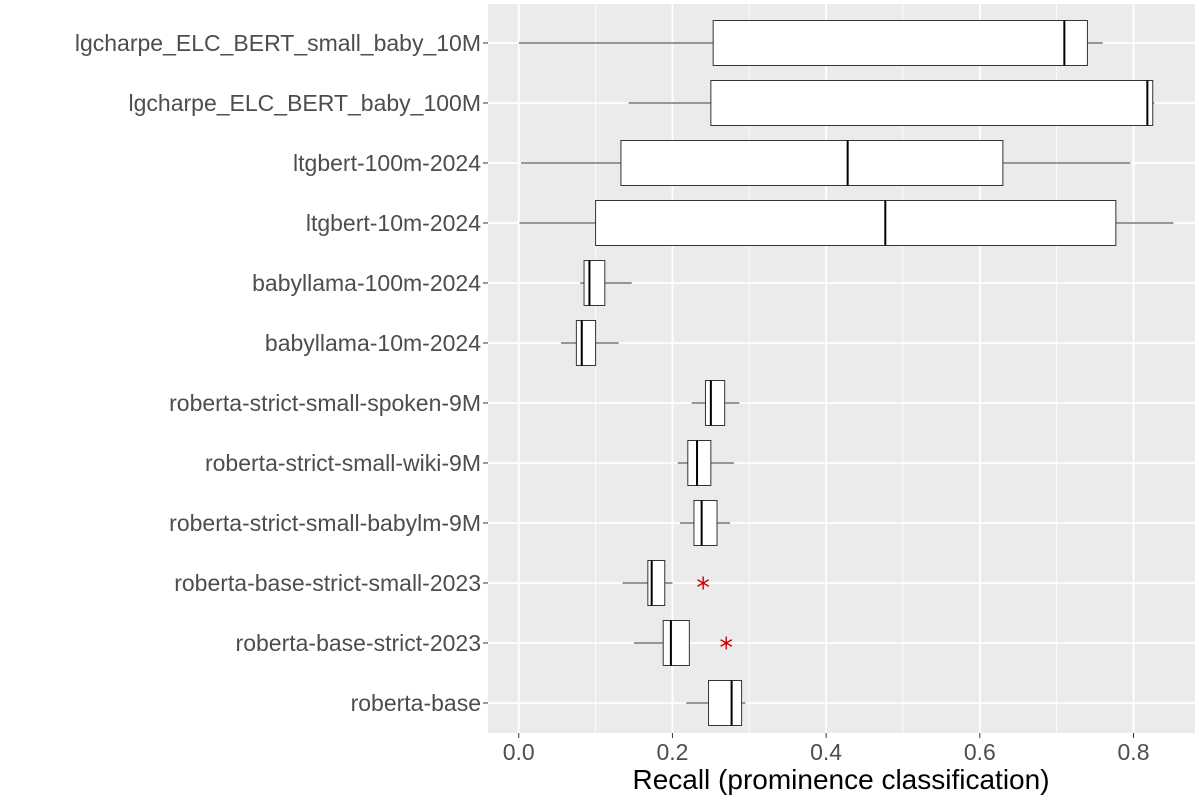  I want to click on y-tick-label: lgcharpe_ELC_BERT_small_baby_10M, so click(278, 43).